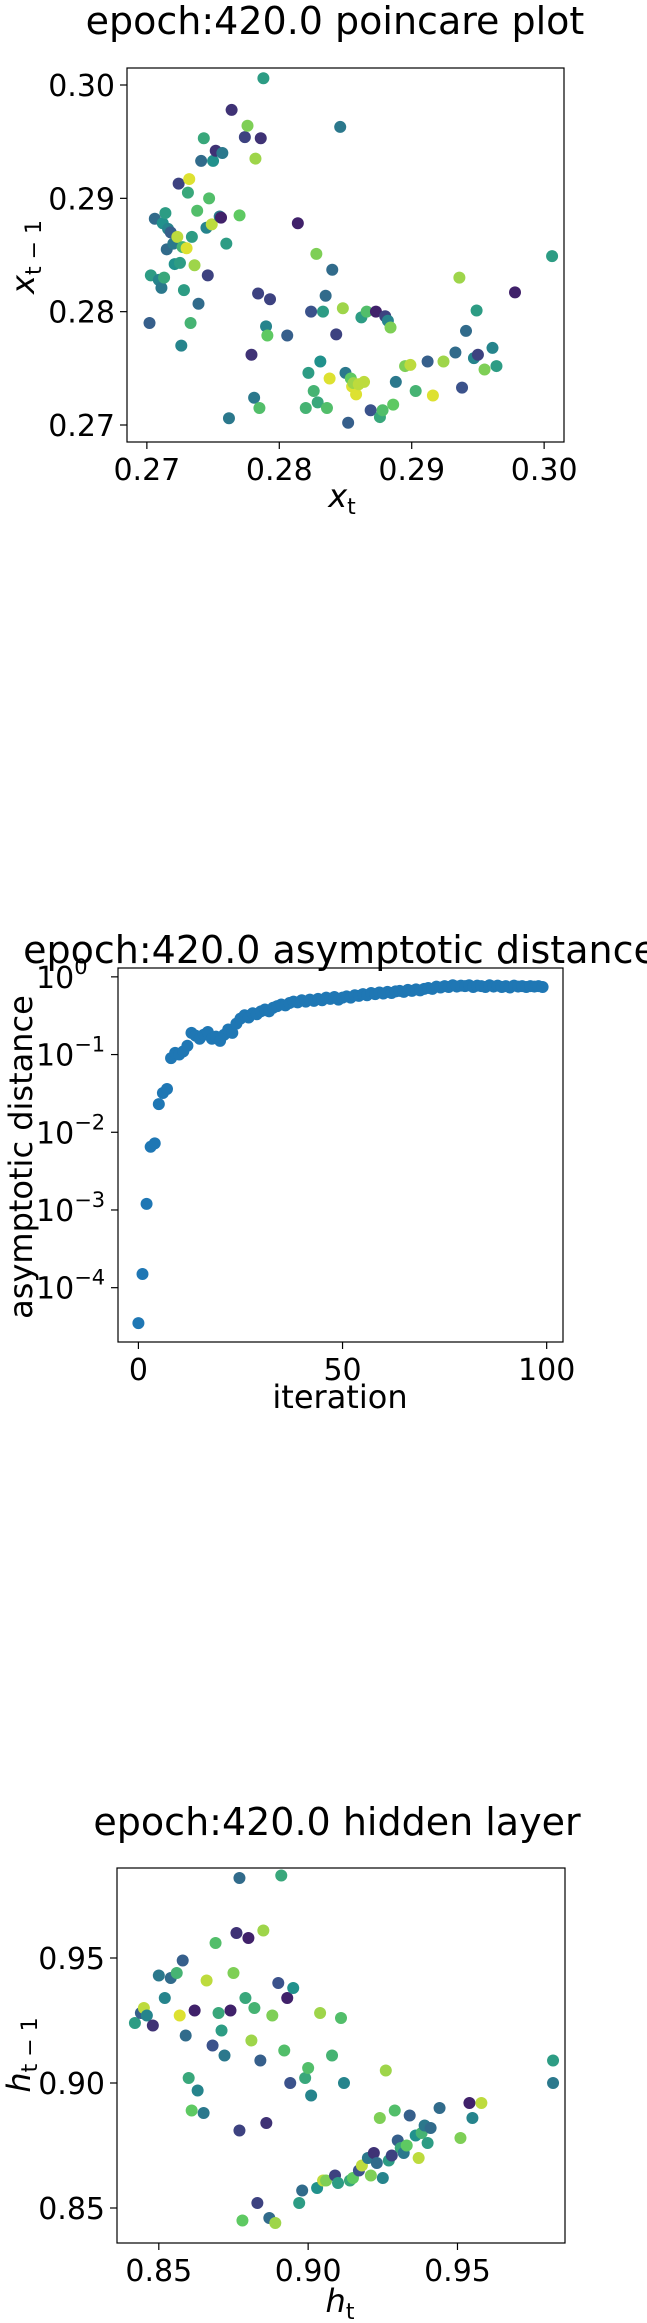  Describe the element at coordinates (138, 1370) in the screenshot. I see `x-tick-label: 0` at that location.